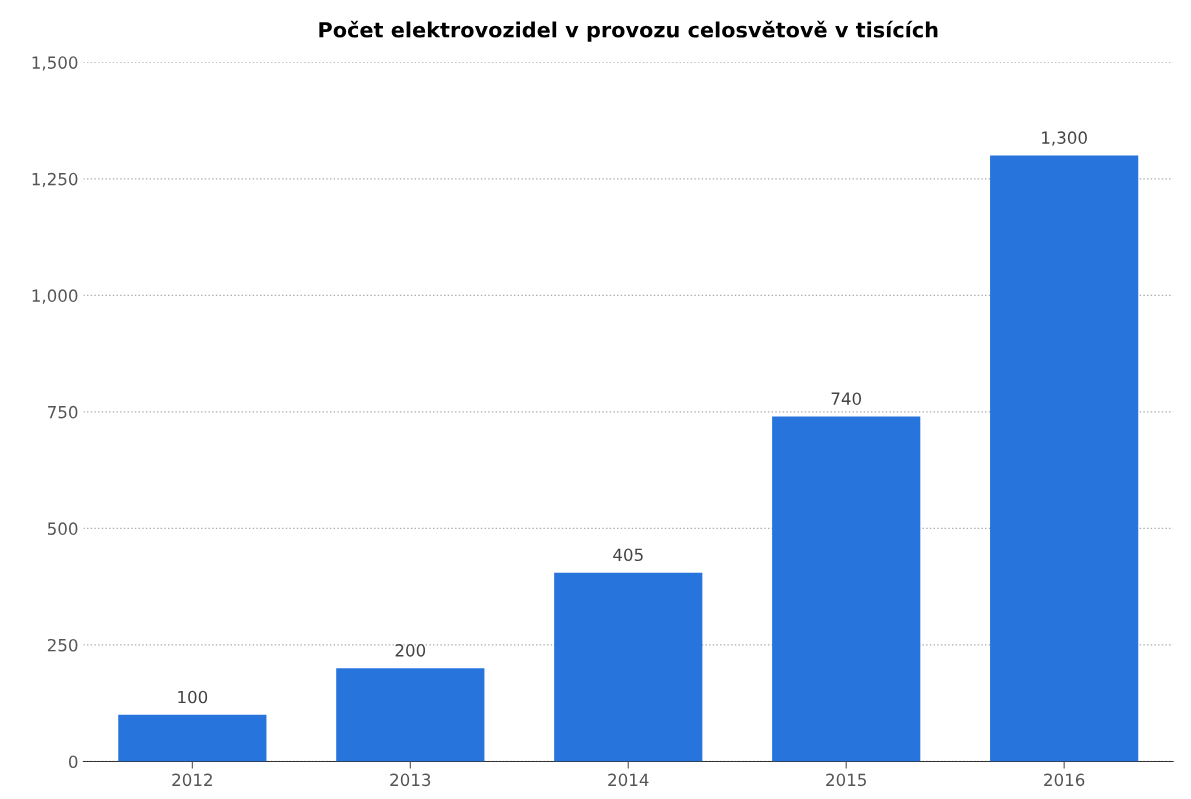 The width and height of the screenshot is (1191, 799). What do you see at coordinates (1064, 780) in the screenshot?
I see `x-tick-label: 2016` at bounding box center [1064, 780].